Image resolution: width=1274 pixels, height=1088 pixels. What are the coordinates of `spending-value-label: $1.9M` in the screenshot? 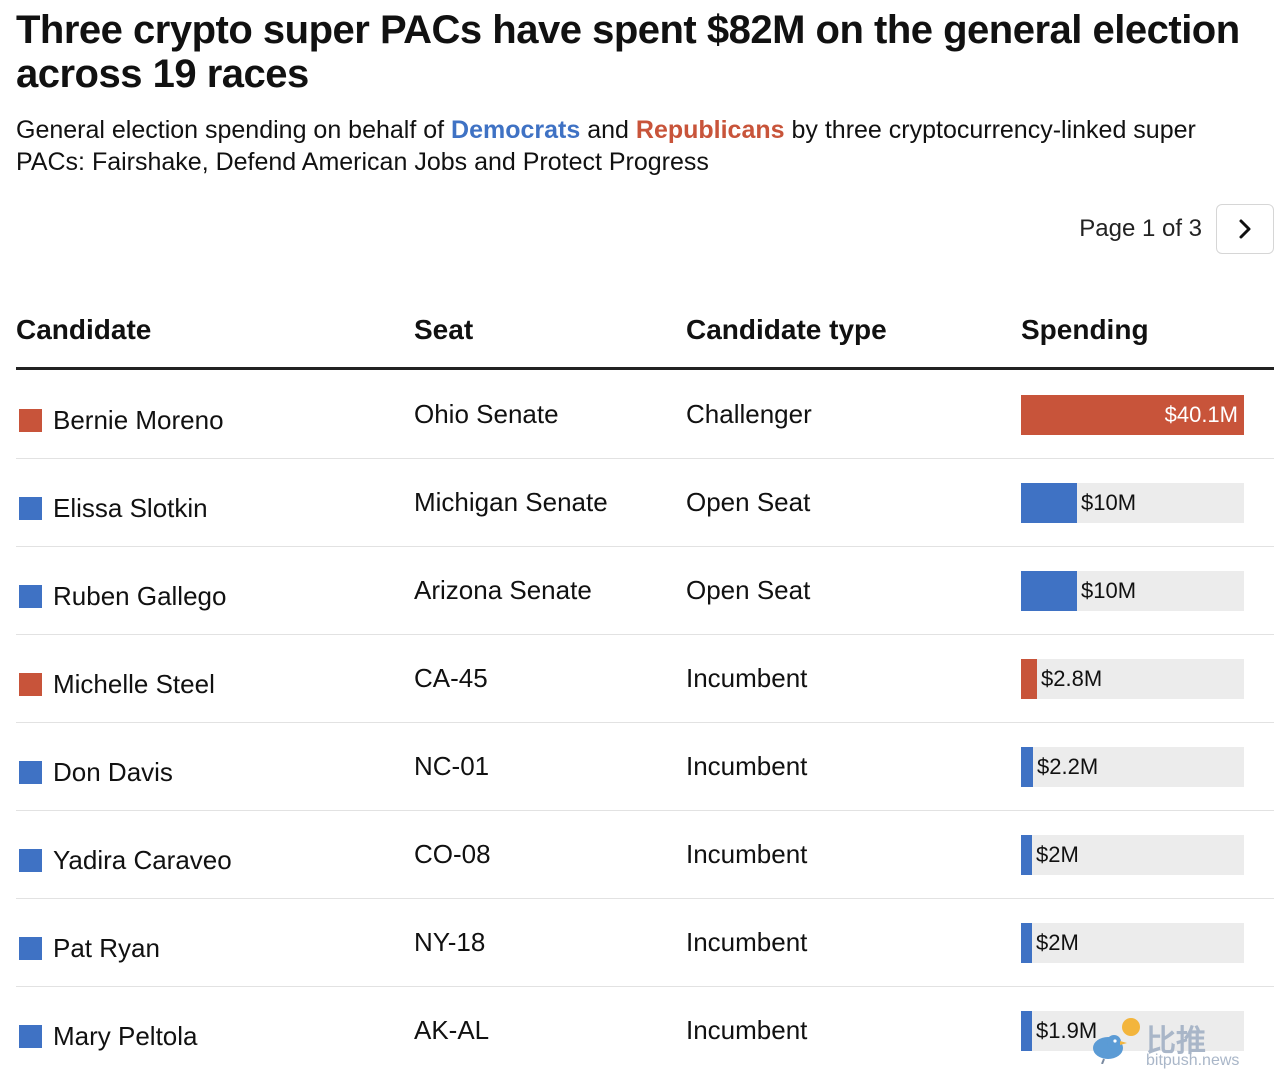 It's located at (1067, 1030).